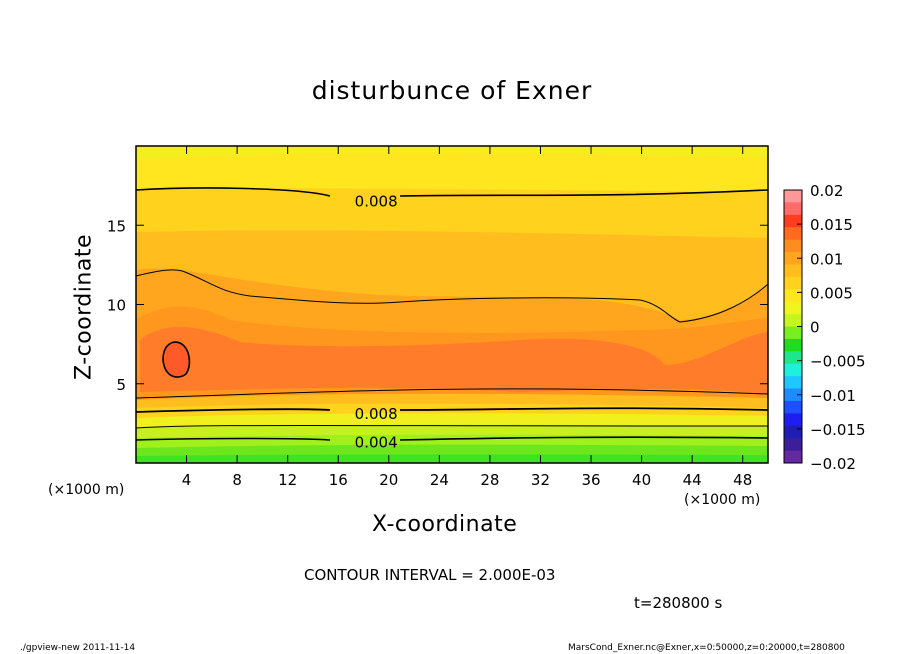 The width and height of the screenshot is (904, 654). I want to click on contour-labels: 0.008 0.008 0.004, so click(376, 321).